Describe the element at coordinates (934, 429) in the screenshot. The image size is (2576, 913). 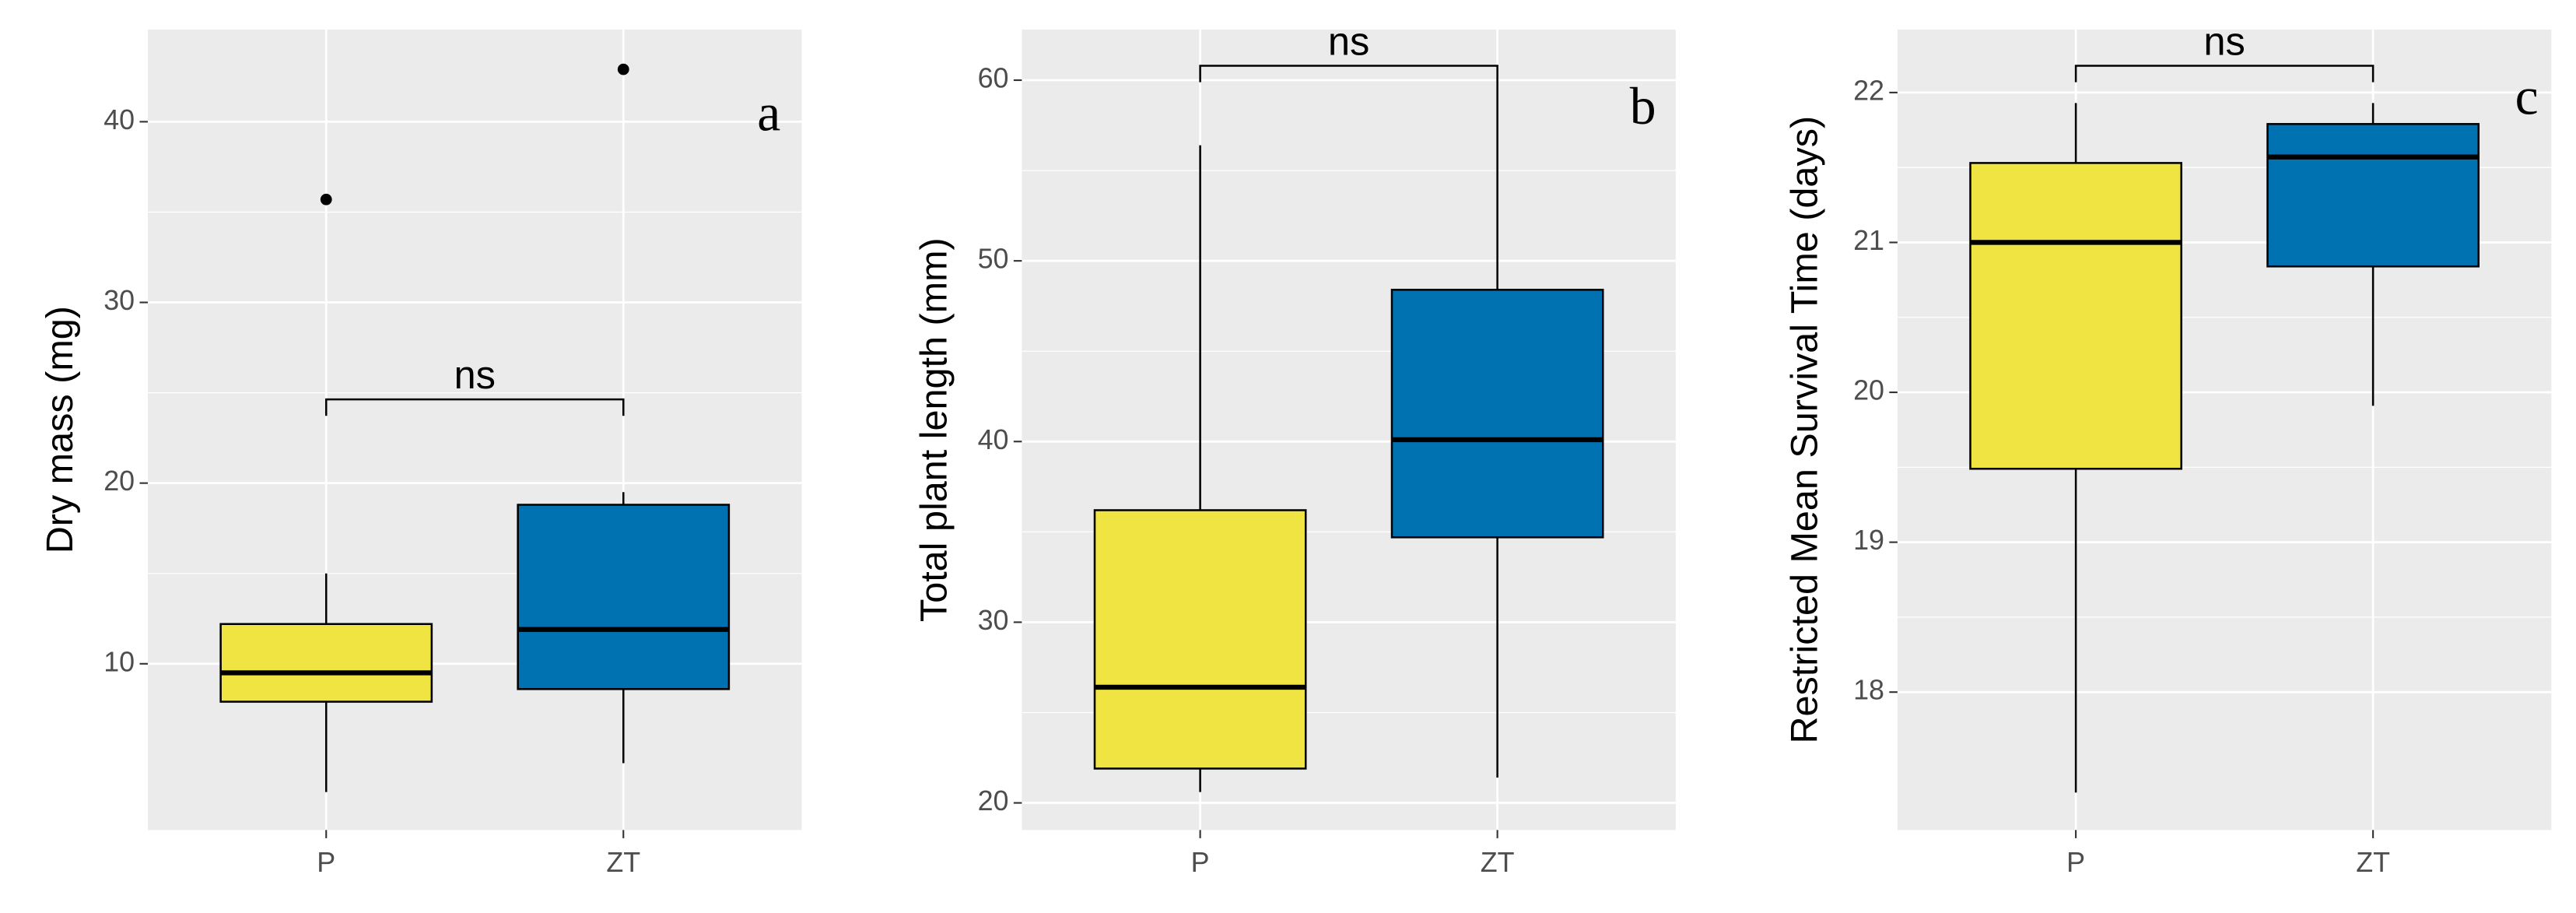
I see `y-axis-label: Total plant length (mm)` at that location.